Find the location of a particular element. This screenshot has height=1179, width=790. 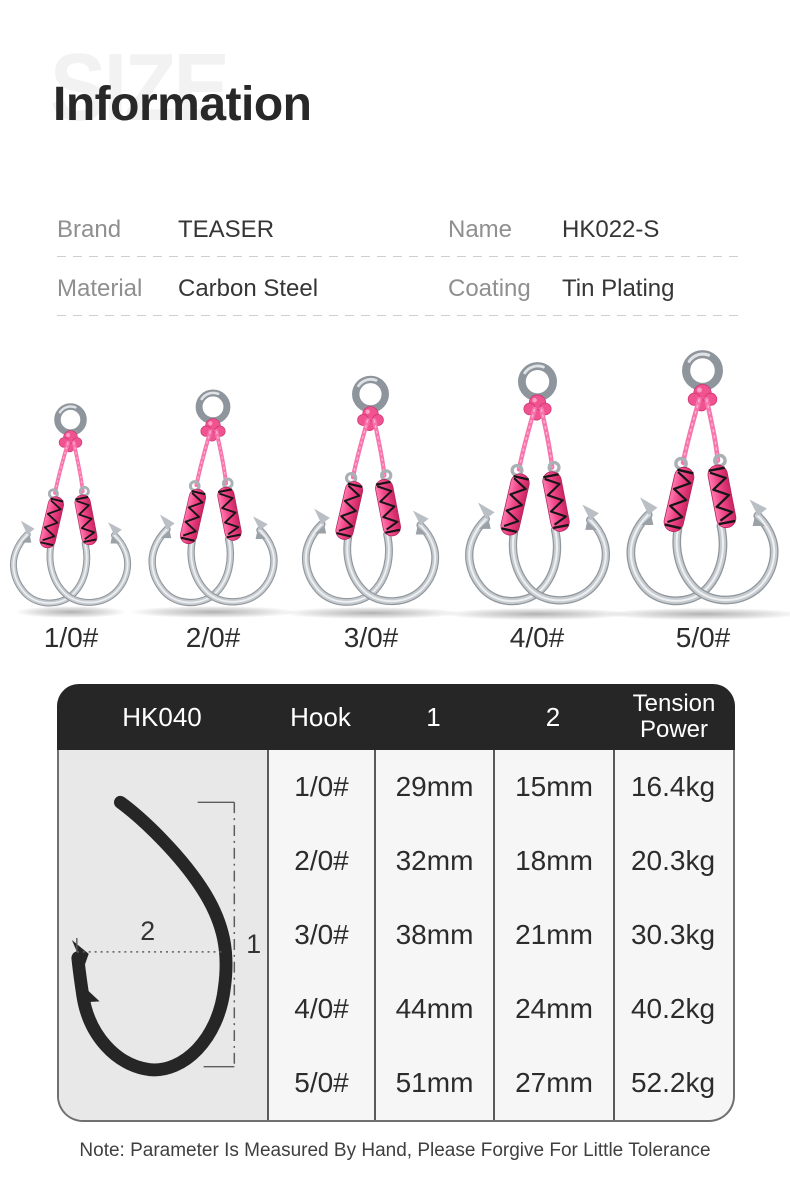

cell-hook: 4/0# is located at coordinates (321, 1008).